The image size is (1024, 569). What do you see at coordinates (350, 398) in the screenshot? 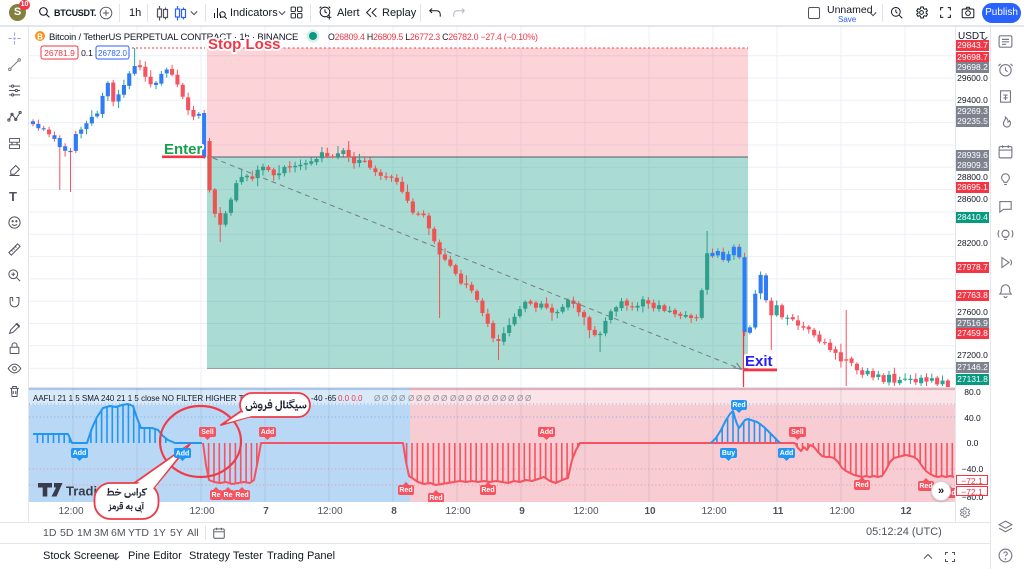
I see `svg-text: 0.0 0.0` at bounding box center [350, 398].